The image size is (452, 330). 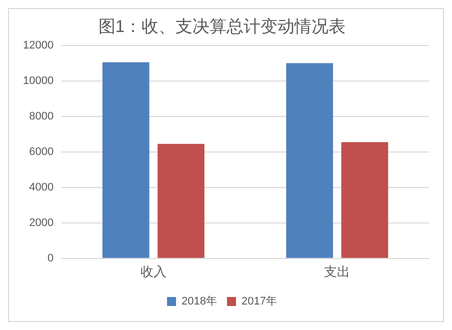 I want to click on y-tick-label: 8000, so click(x=41, y=116).